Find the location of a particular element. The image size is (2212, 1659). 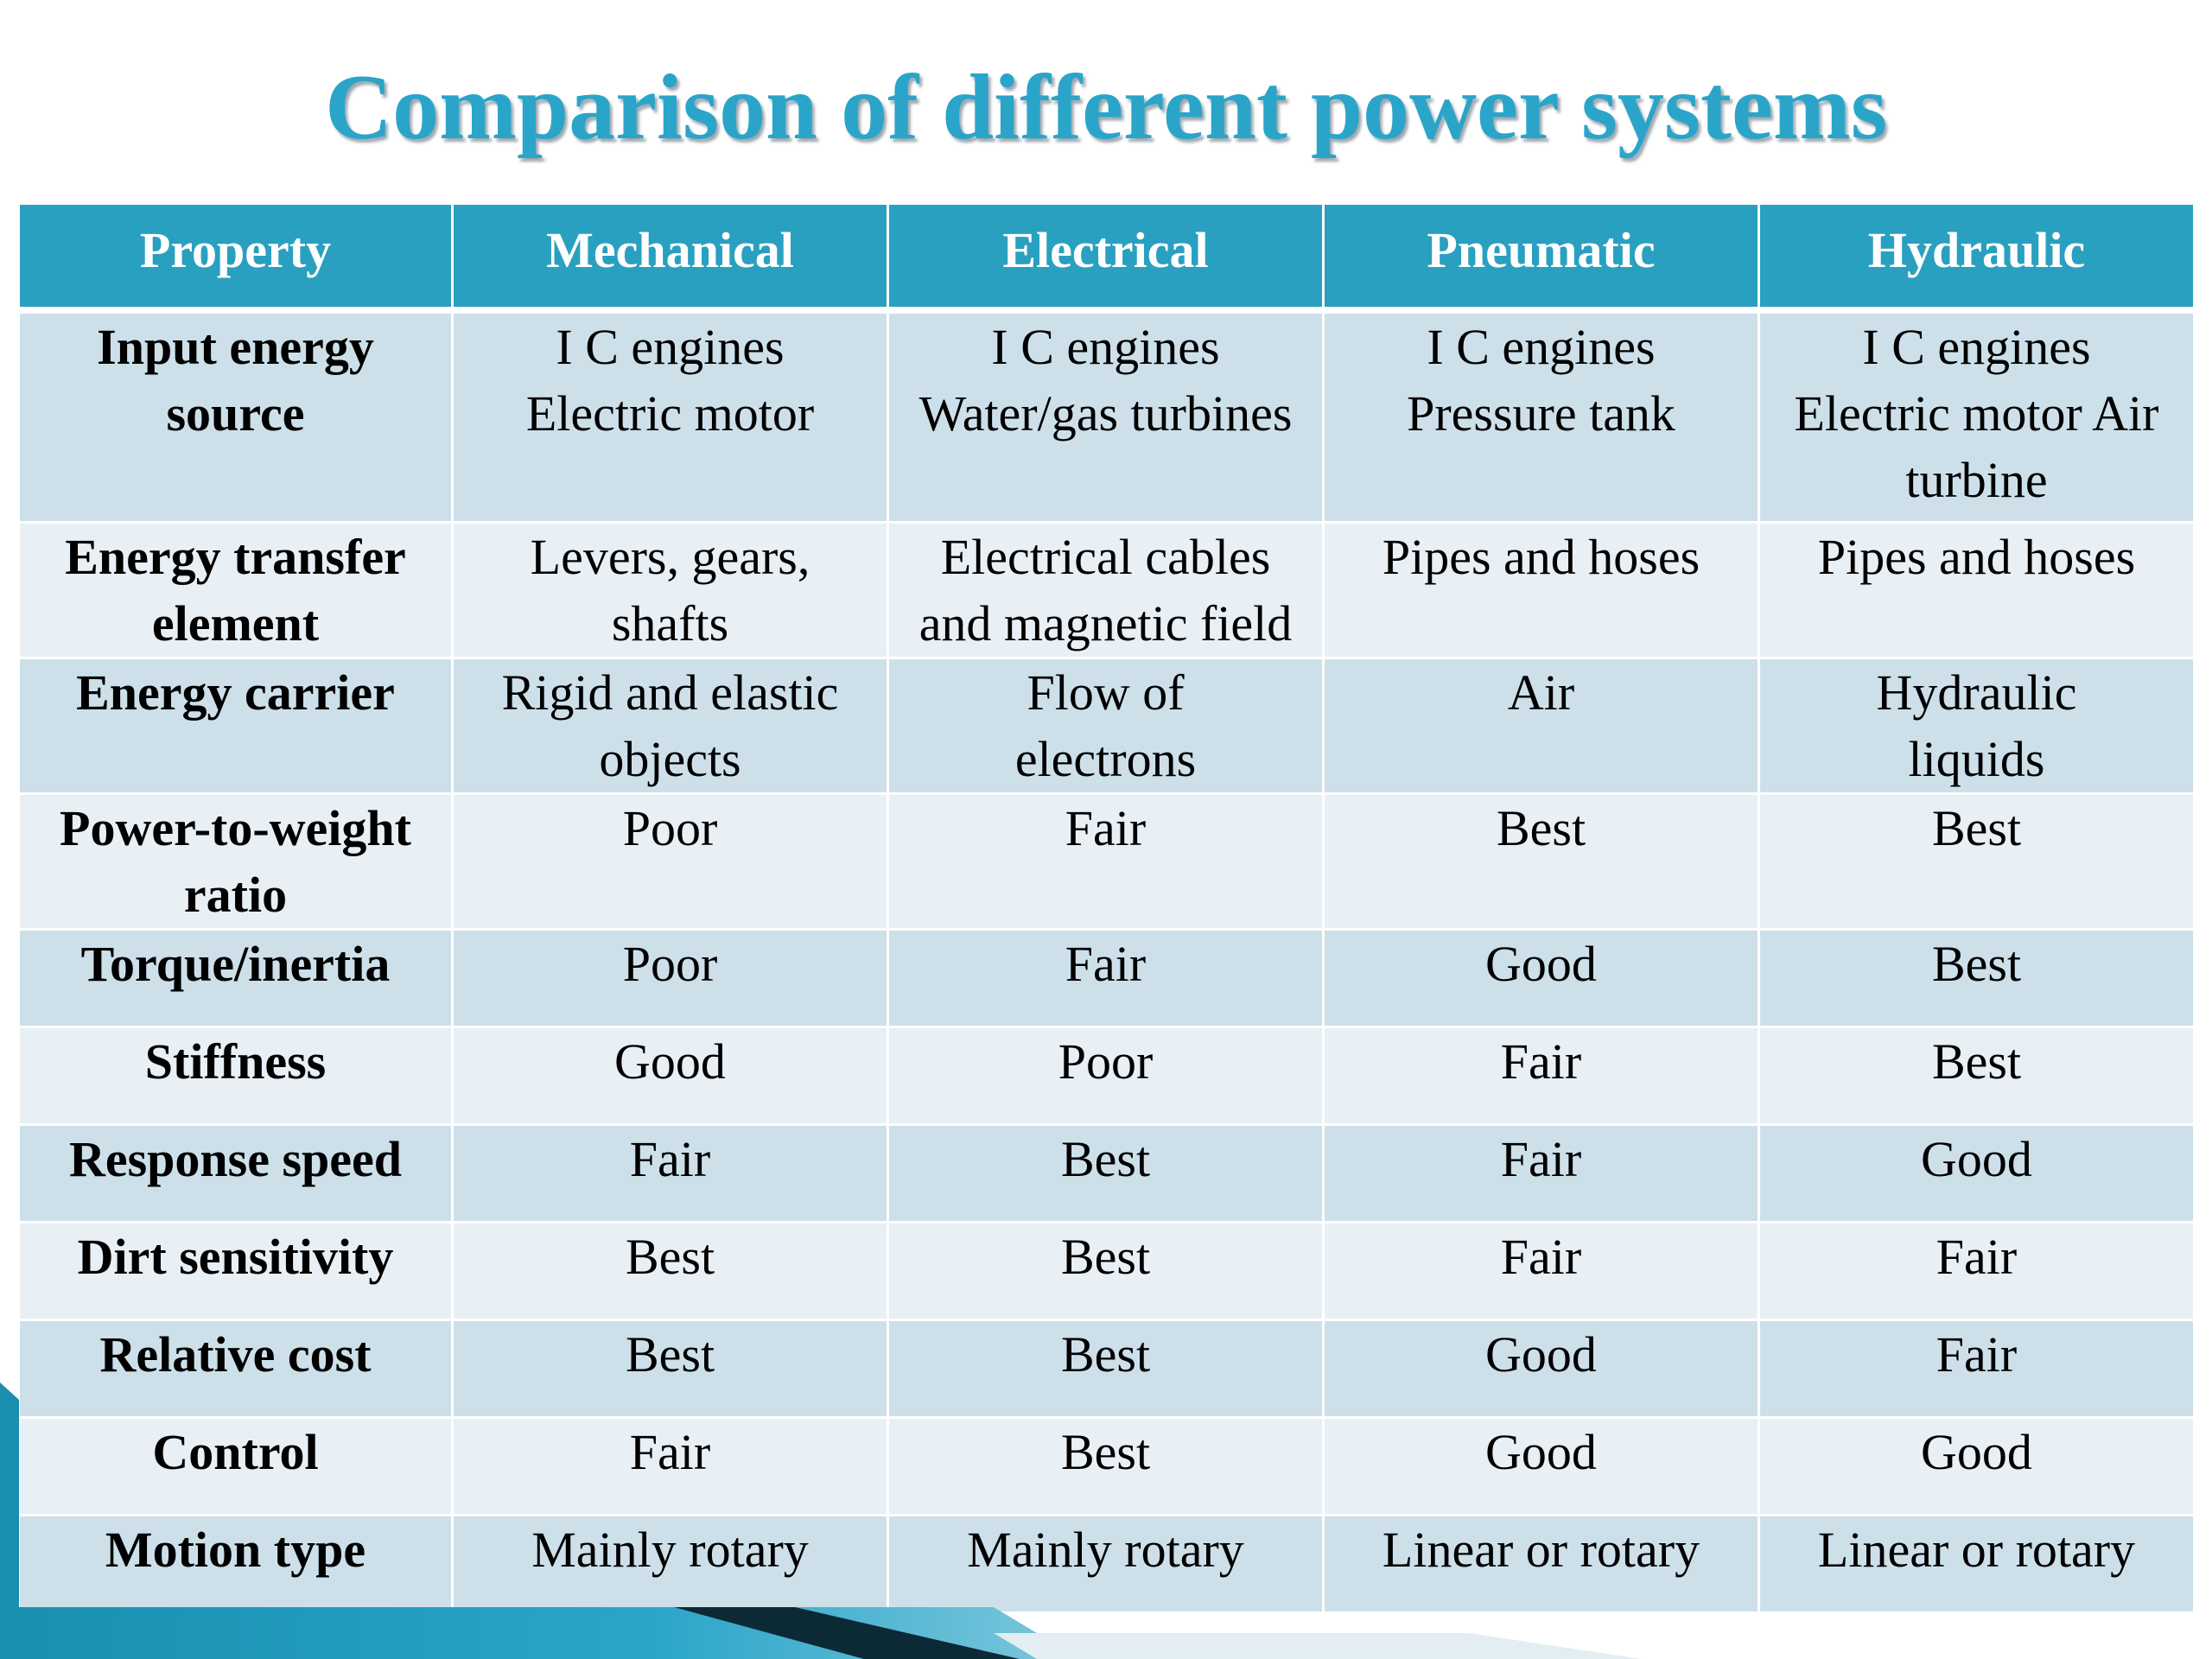

table-row: Torque/inertia Poor Fair Good Best is located at coordinates (1106, 978).